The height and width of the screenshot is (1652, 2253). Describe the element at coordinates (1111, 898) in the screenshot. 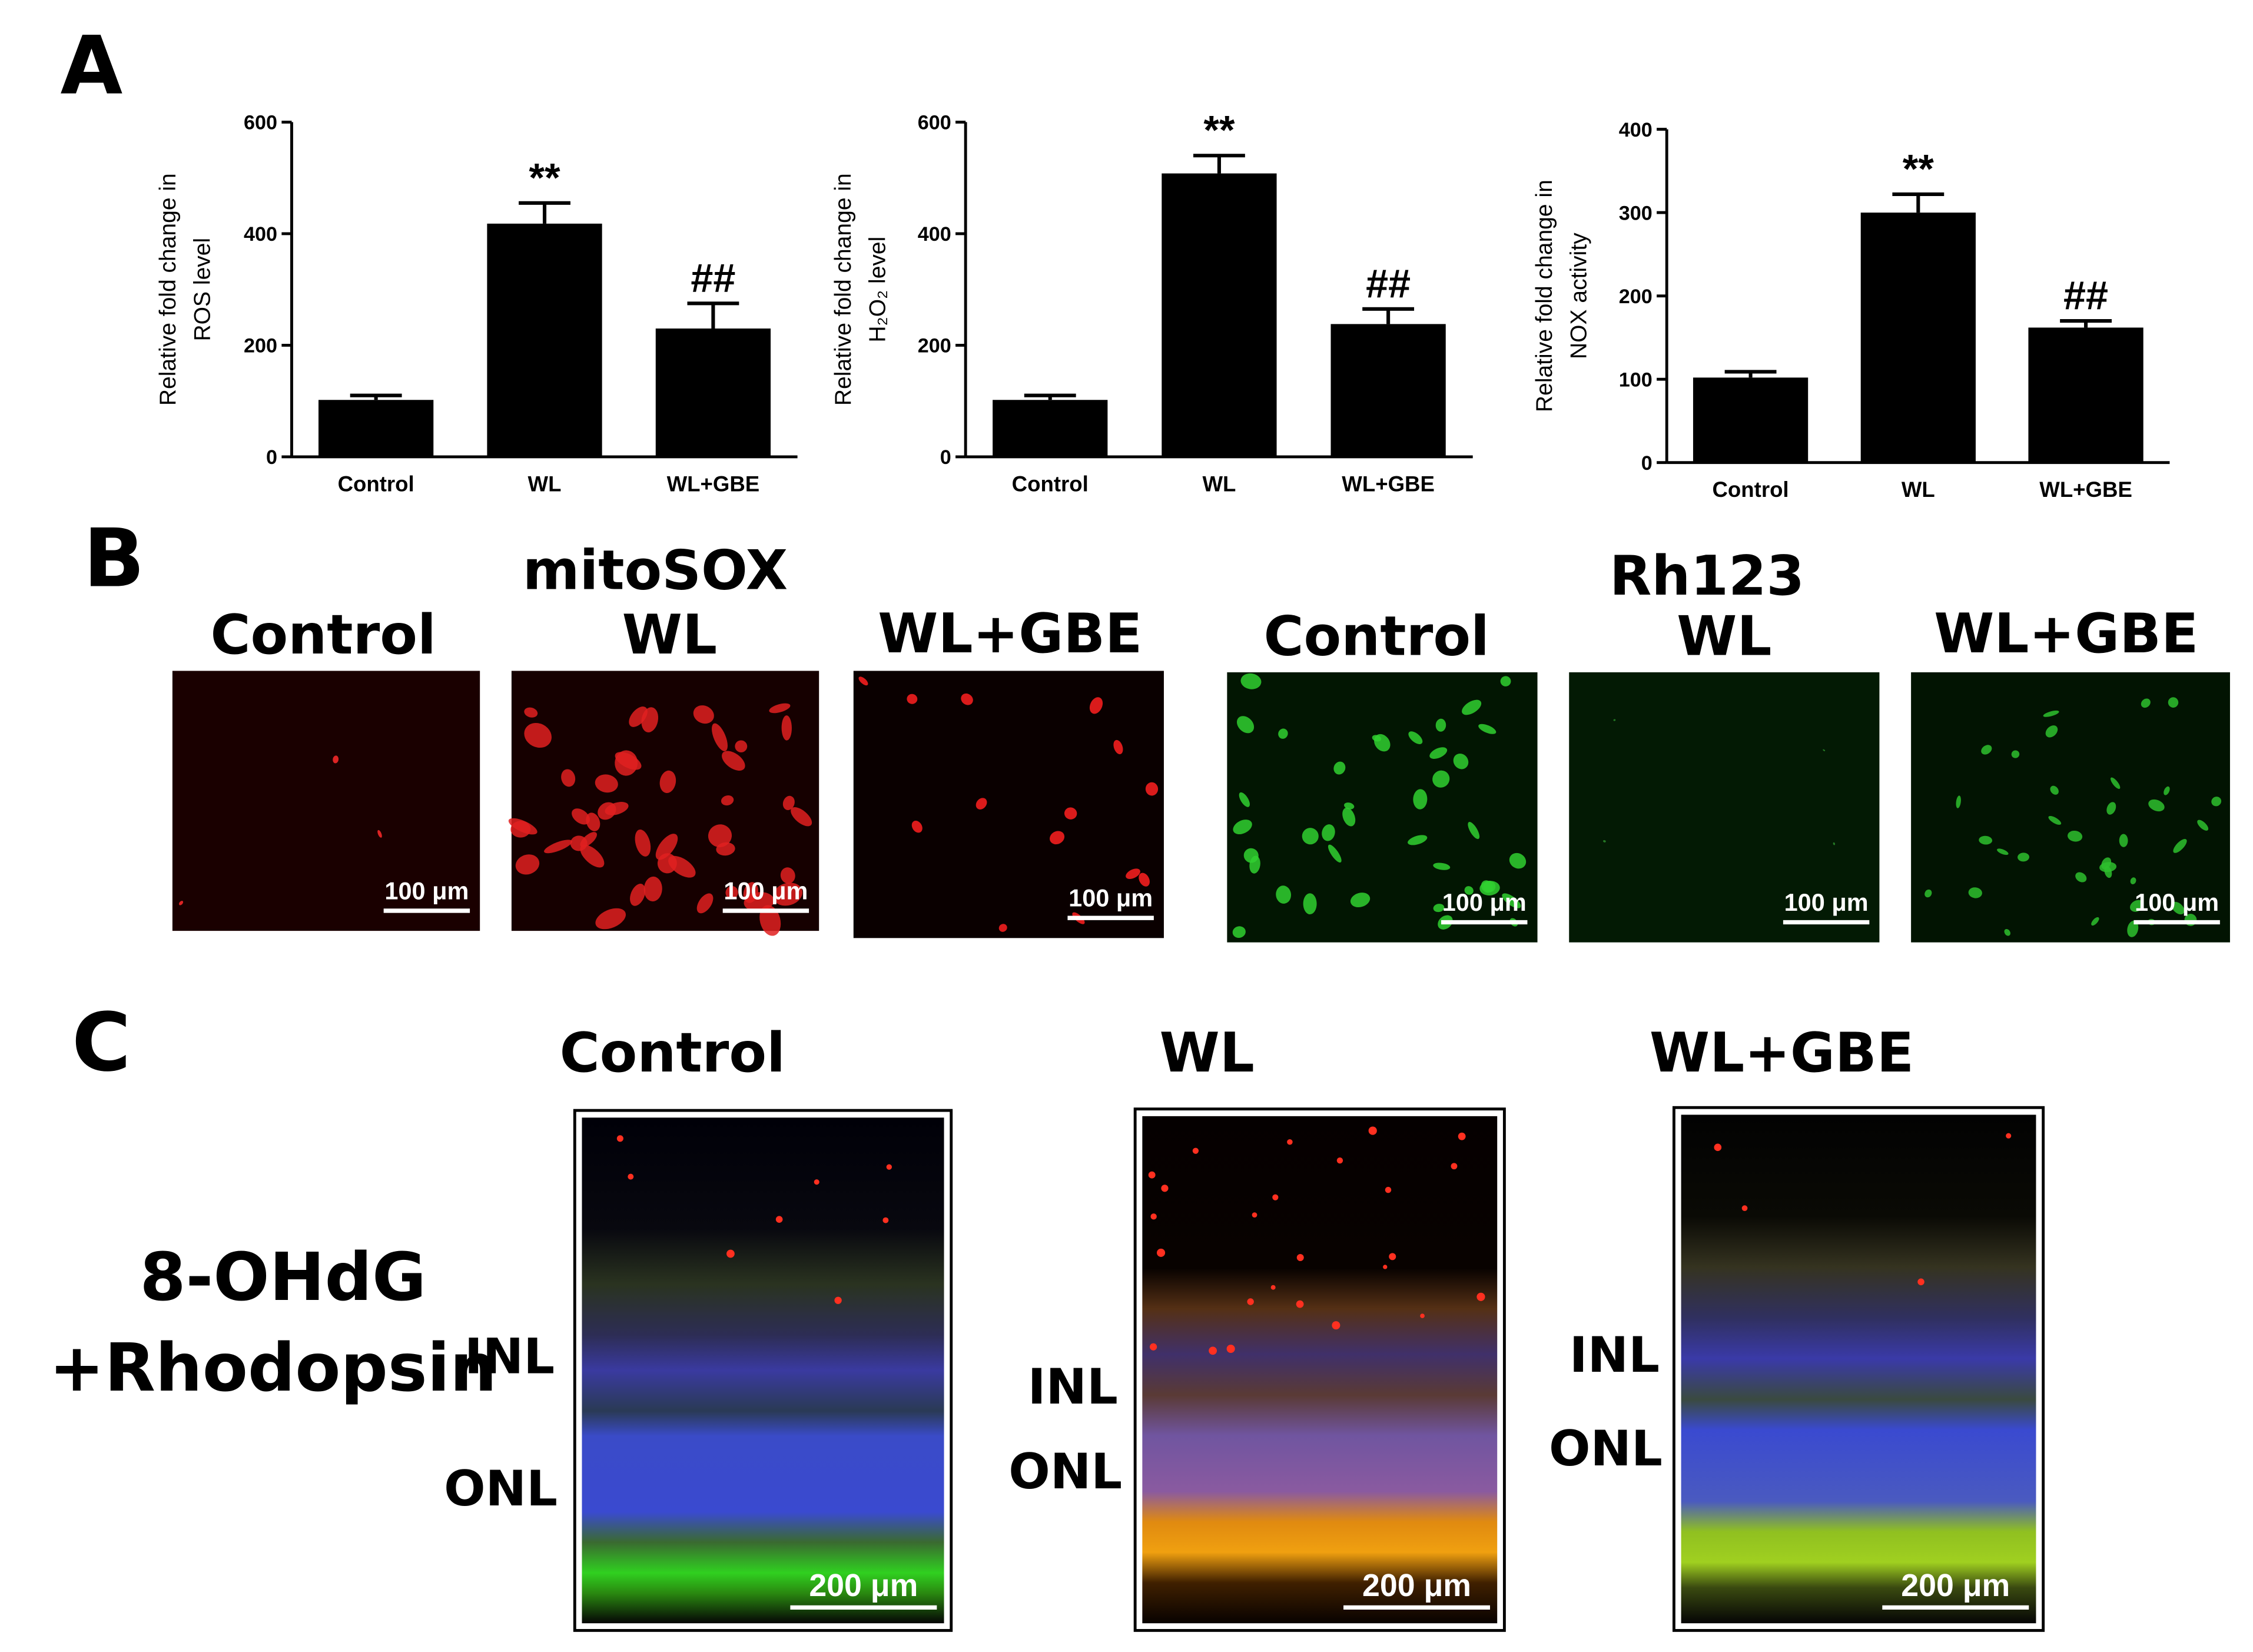

I see `scale-bar-label: 100 μm` at that location.